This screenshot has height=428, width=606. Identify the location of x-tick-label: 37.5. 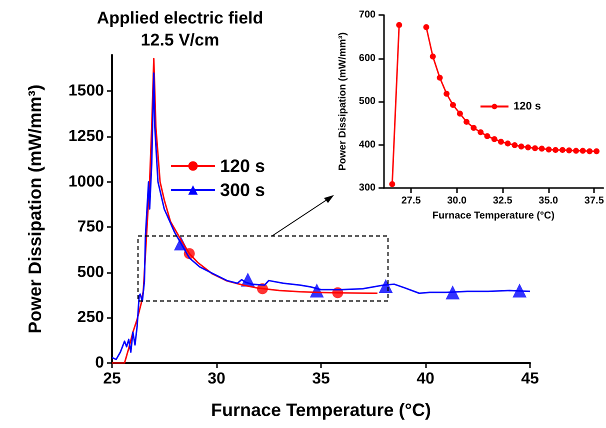
(594, 201).